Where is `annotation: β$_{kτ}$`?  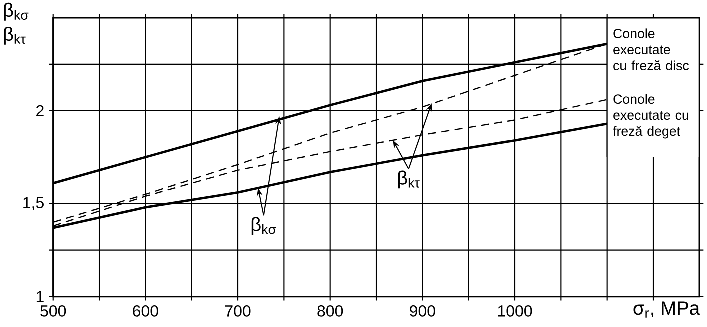
annotation: β$_{kτ}$ is located at coordinates (409, 179).